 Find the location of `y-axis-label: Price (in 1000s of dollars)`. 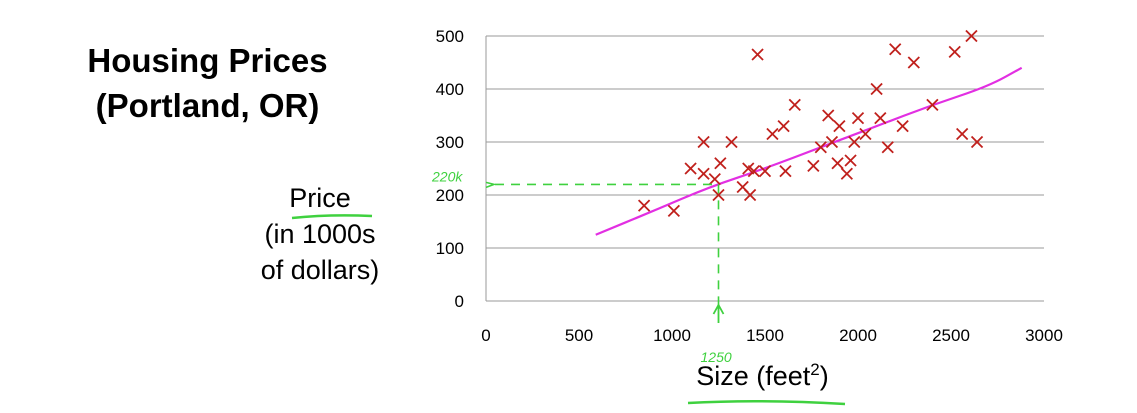

y-axis-label: Price (in 1000s of dollars) is located at coordinates (320, 234).